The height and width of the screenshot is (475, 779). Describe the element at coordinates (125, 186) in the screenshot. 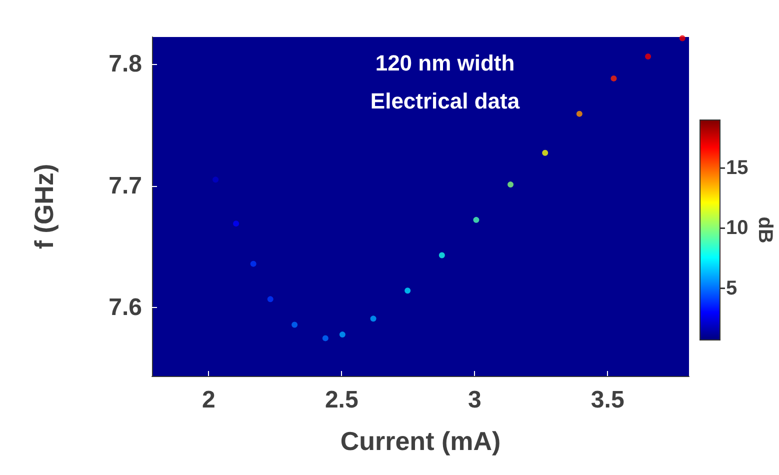

I see `y-tick-label: 7.7` at that location.